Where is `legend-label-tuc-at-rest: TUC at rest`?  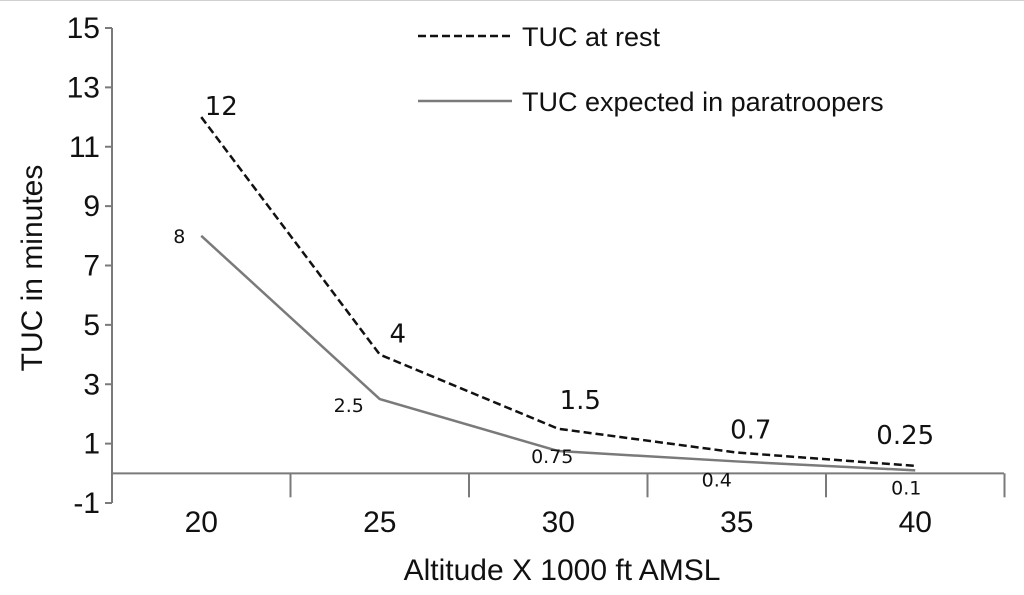 legend-label-tuc-at-rest: TUC at rest is located at coordinates (591, 37).